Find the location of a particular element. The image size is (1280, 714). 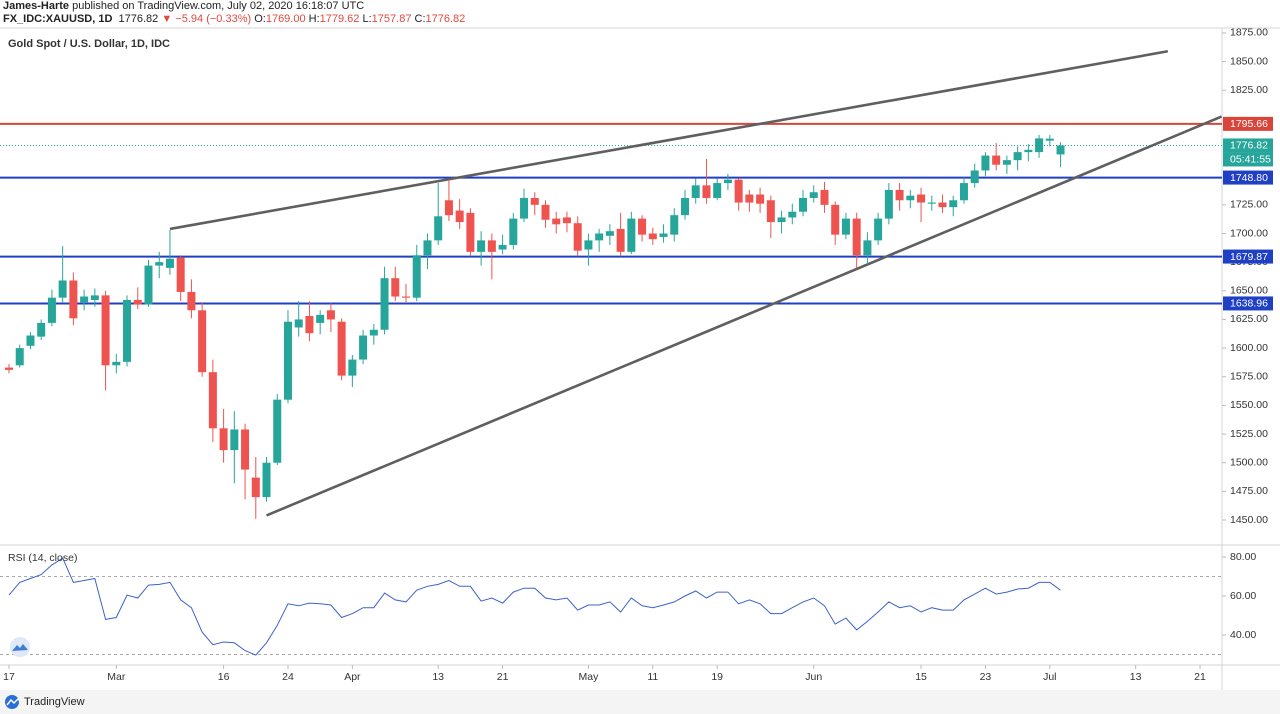

ohlc-label: L: is located at coordinates (367, 19).